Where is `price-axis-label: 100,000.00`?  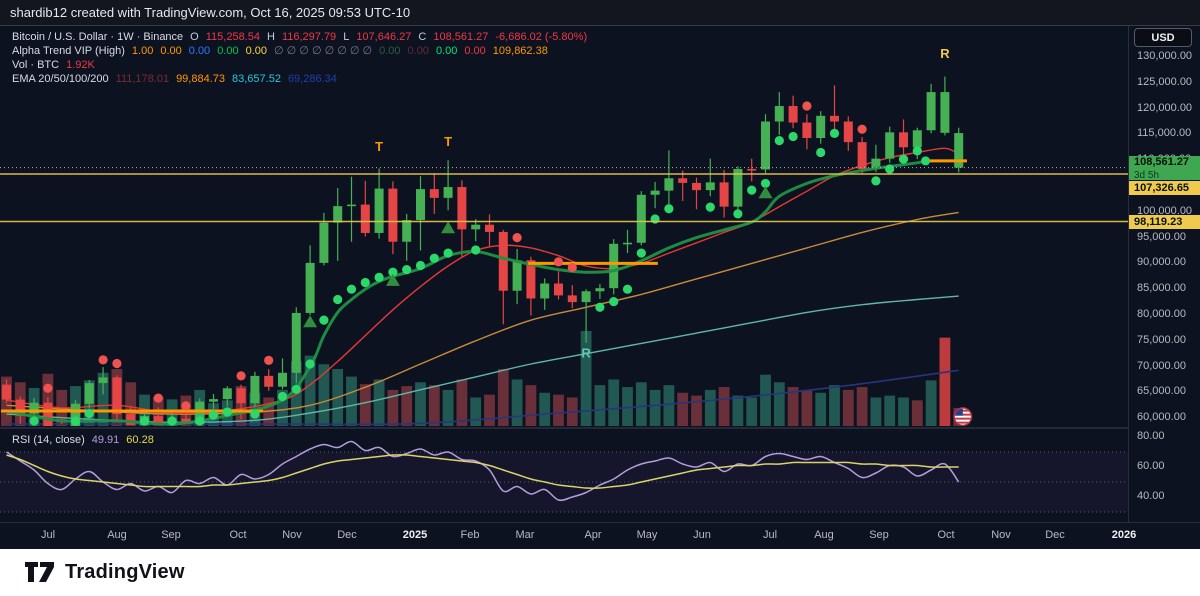
price-axis-label: 100,000.00 is located at coordinates (1165, 210).